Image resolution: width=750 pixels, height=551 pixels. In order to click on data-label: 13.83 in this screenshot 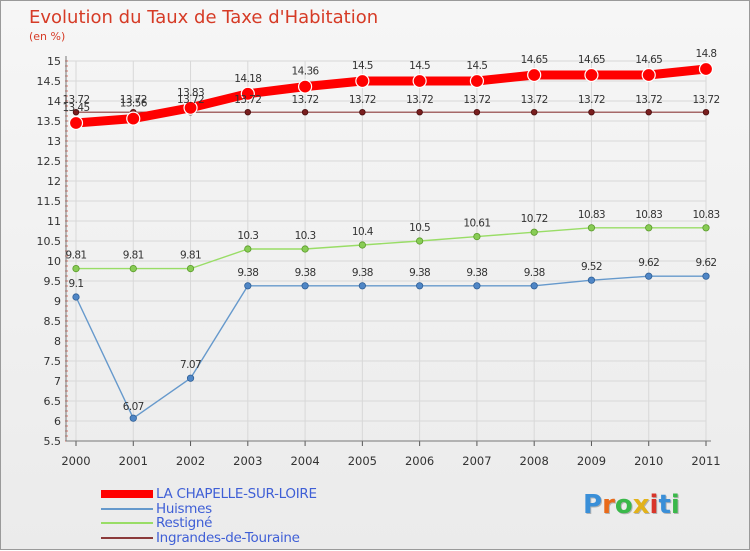, I will do `click(190, 93)`.